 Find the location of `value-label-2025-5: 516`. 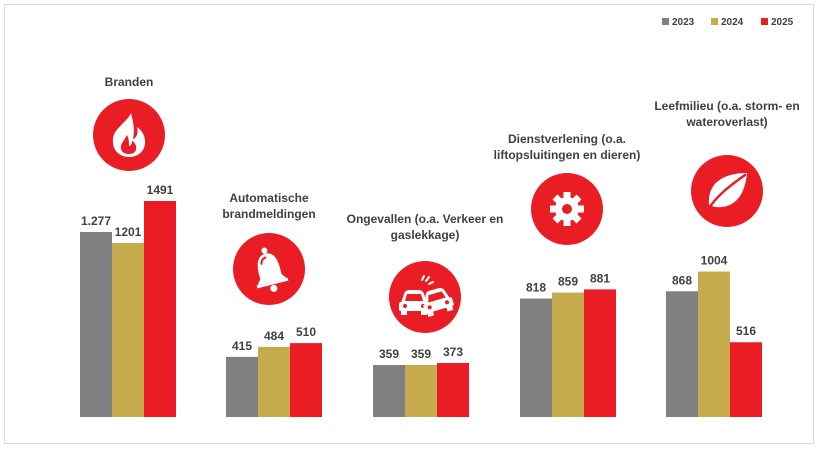

value-label-2025-5: 516 is located at coordinates (746, 331).